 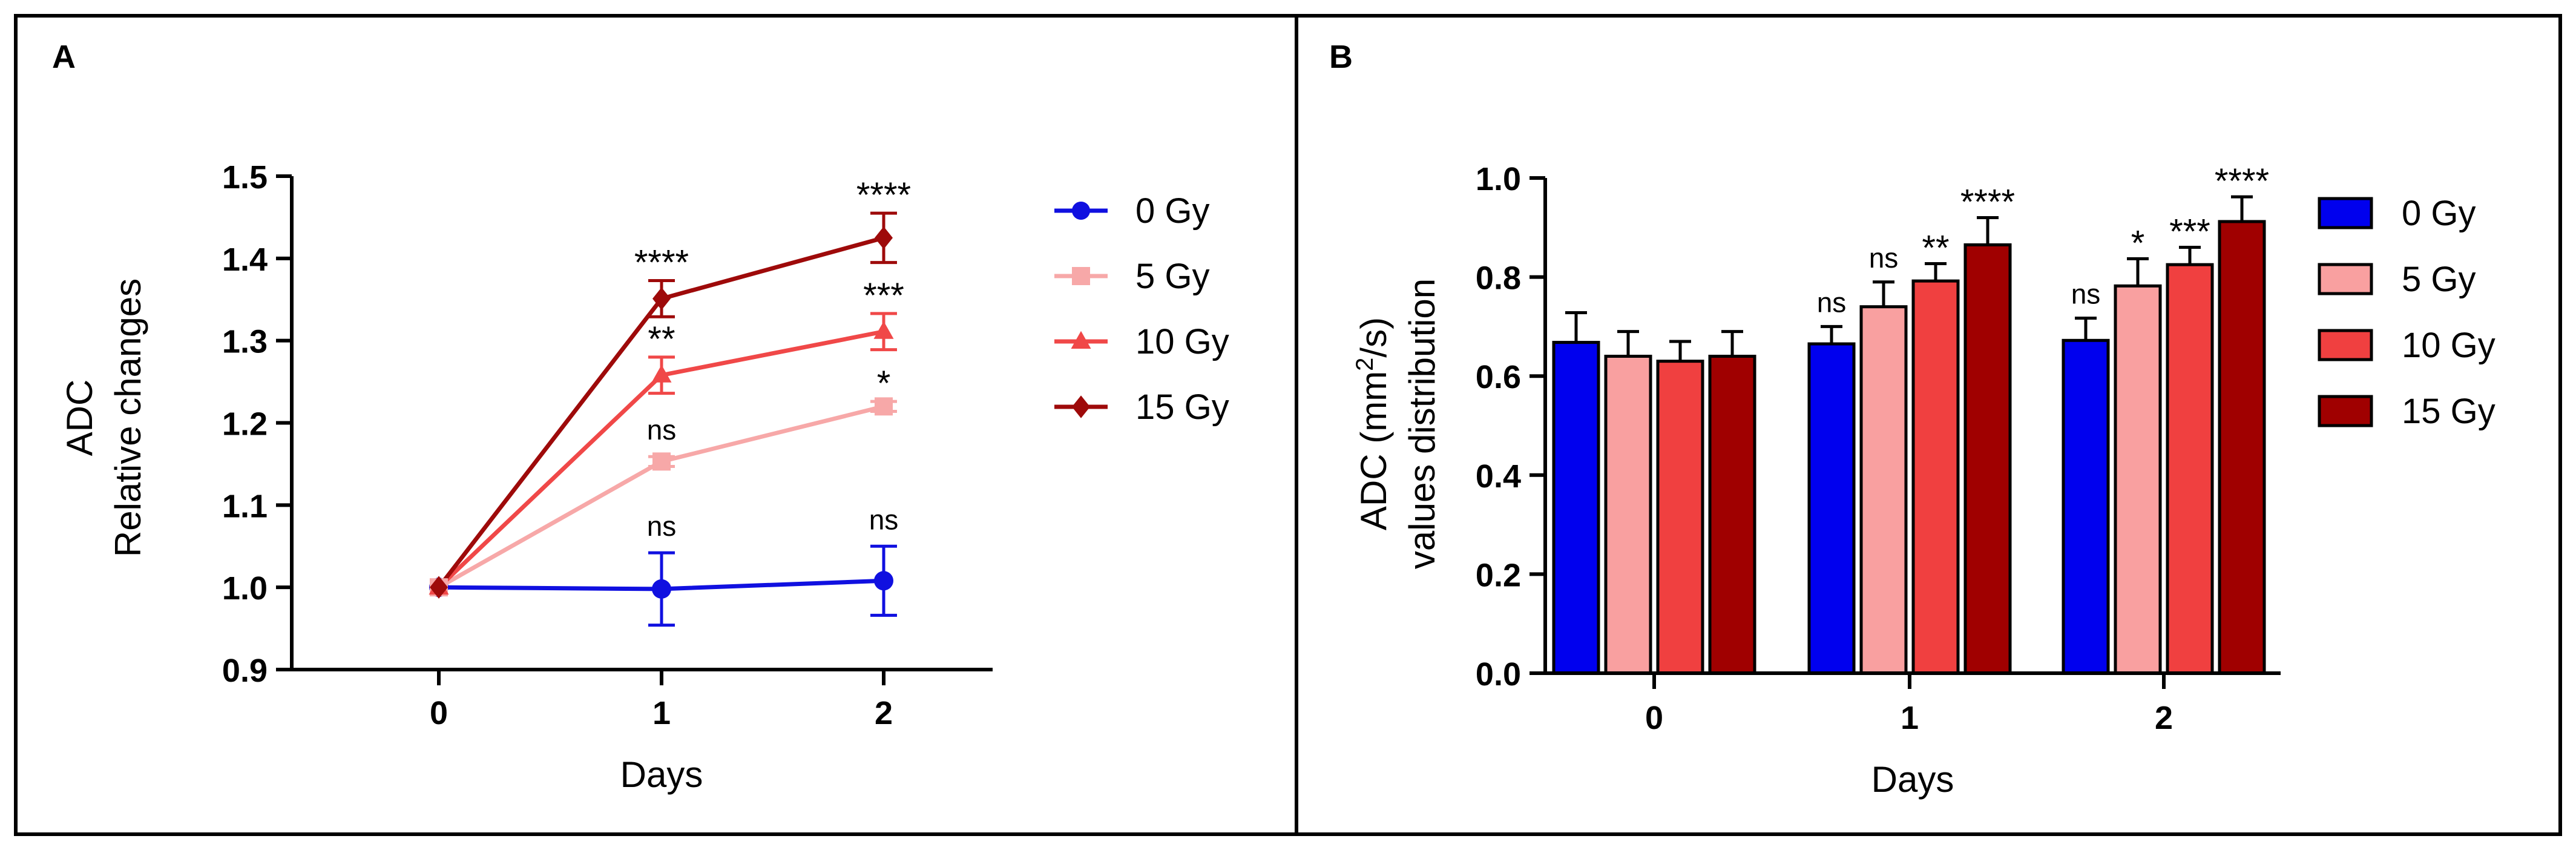 What do you see at coordinates (245, 424) in the screenshot?
I see `a-y-tick-label: 1.2` at bounding box center [245, 424].